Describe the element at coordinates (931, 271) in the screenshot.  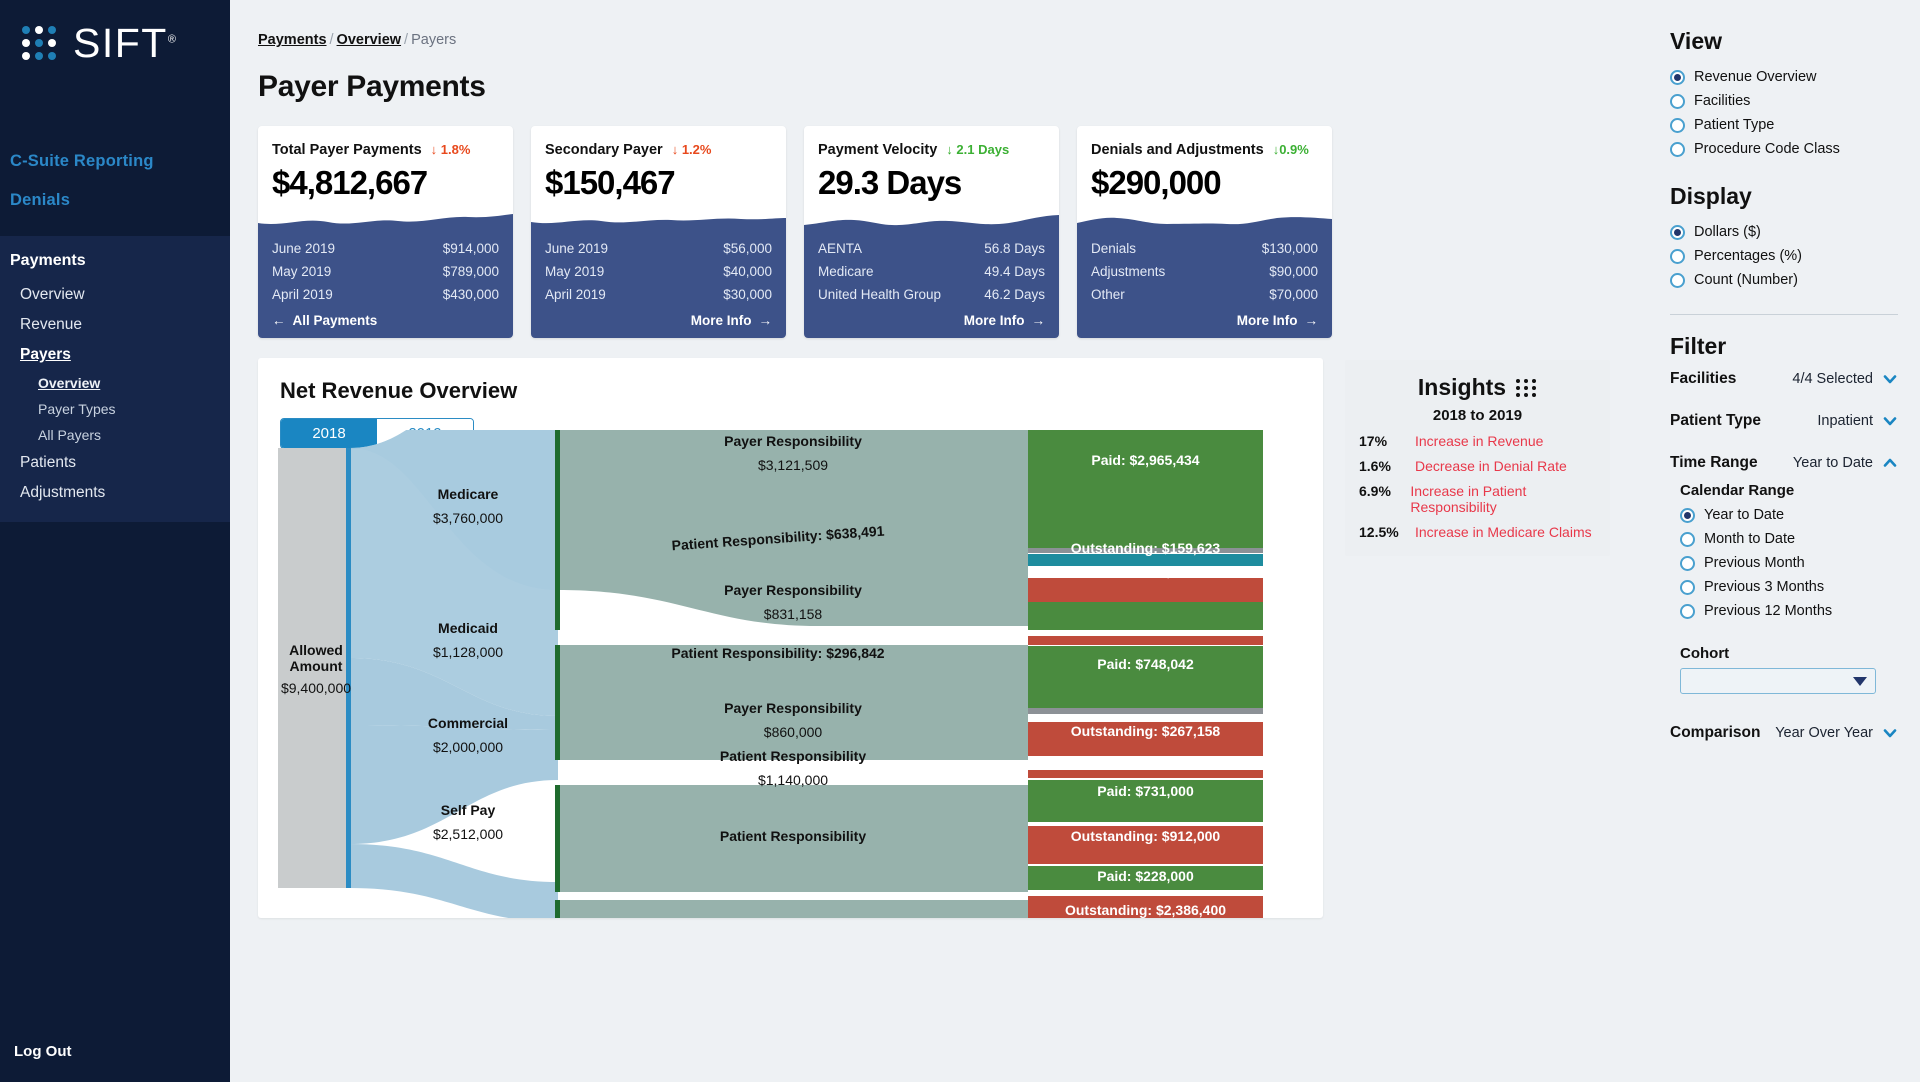
I see `kpi-detail-row: Medicare 49.4 Days` at that location.